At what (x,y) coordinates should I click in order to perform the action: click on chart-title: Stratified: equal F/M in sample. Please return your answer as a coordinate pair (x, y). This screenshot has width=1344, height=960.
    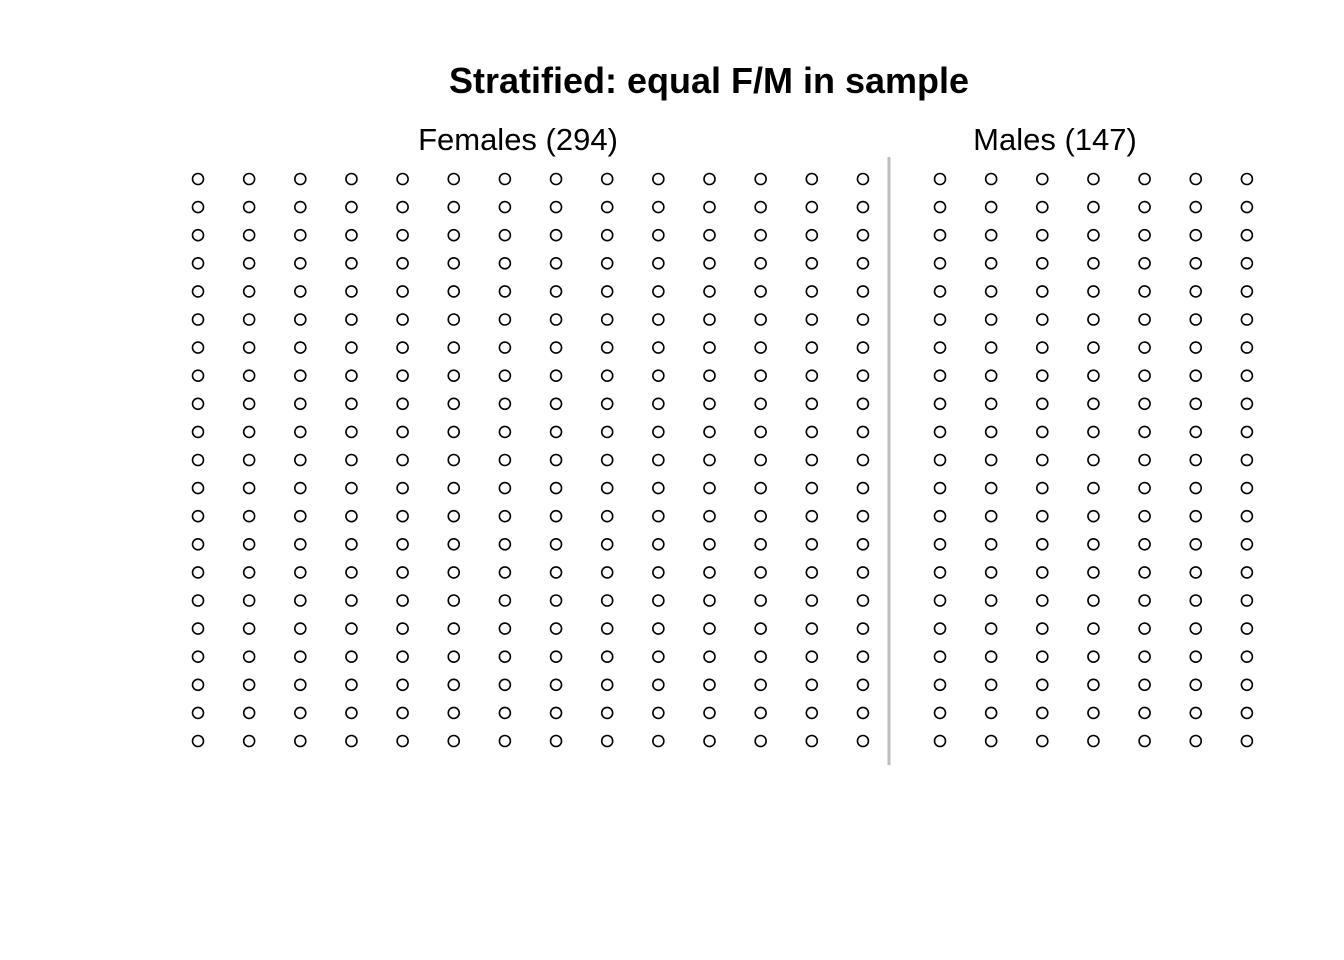
    Looking at the image, I should click on (709, 80).